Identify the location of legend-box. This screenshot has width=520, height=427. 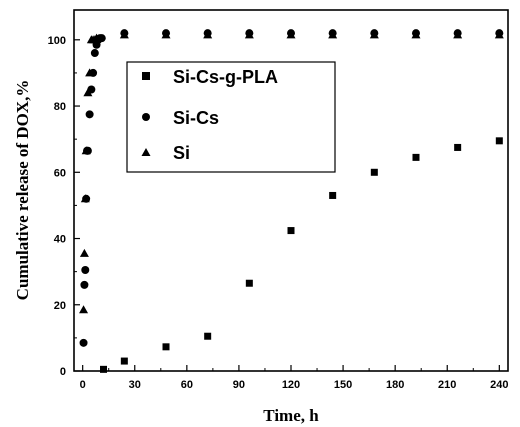
(231, 117).